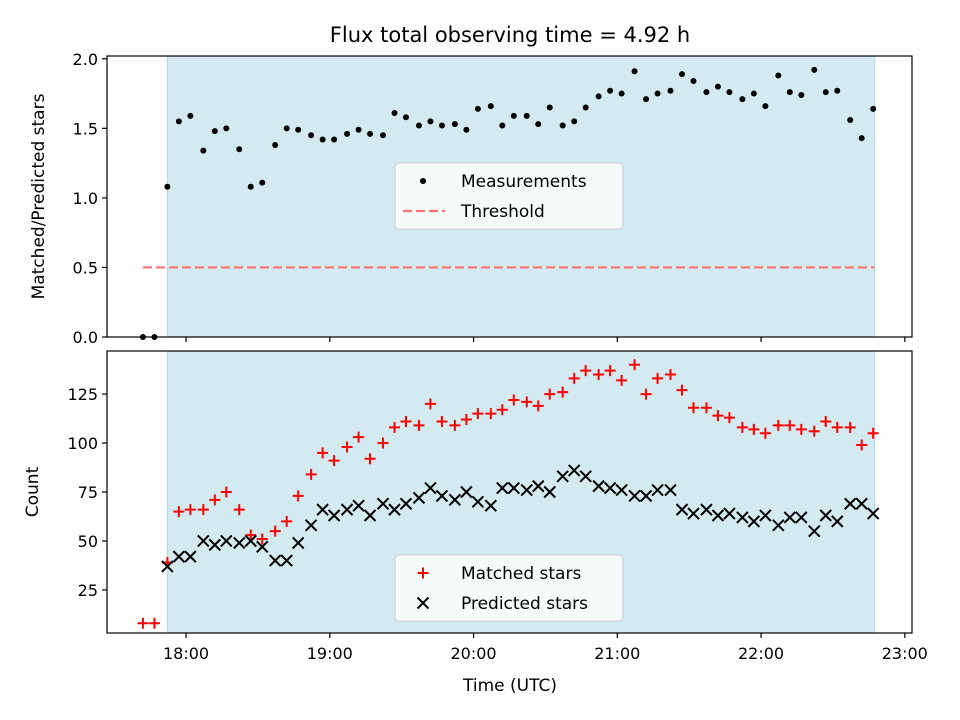 The image size is (960, 720). Describe the element at coordinates (186, 653) in the screenshot. I see `x-tick-label: 18:00` at that location.